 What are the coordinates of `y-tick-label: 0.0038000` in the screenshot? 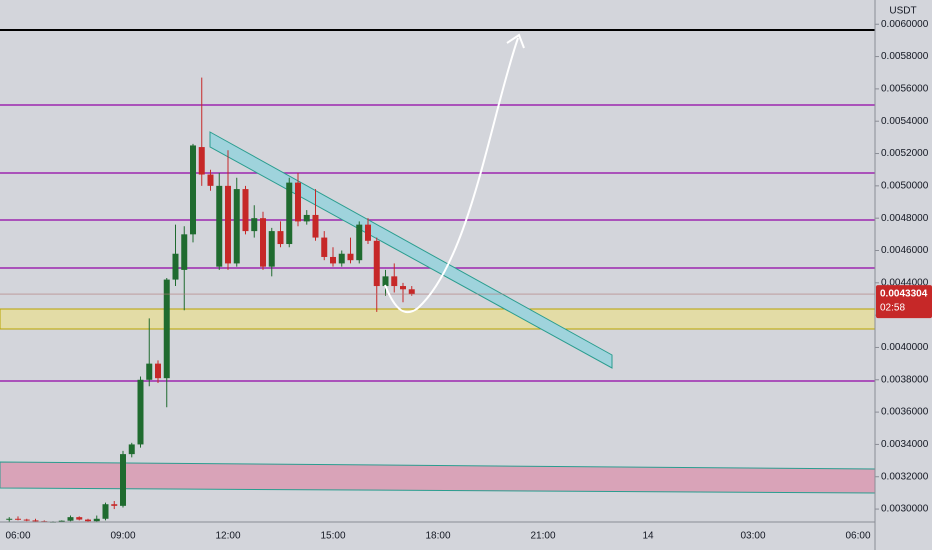 It's located at (905, 379).